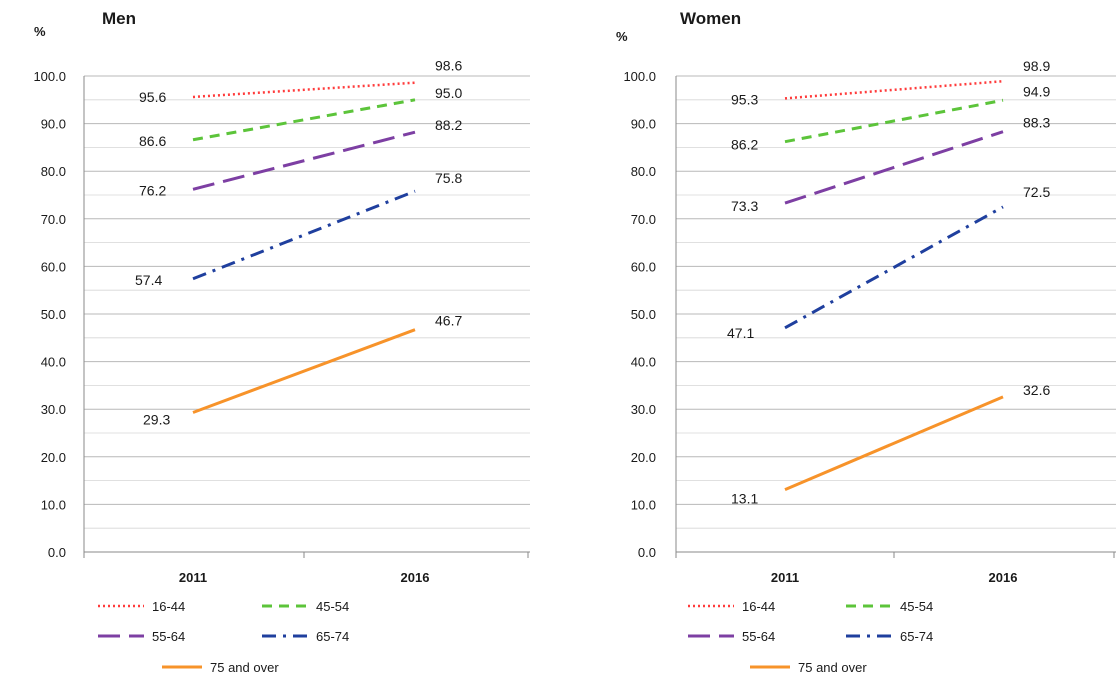 The image size is (1116, 689). Describe the element at coordinates (744, 99) in the screenshot. I see `data-label: 95.3` at that location.